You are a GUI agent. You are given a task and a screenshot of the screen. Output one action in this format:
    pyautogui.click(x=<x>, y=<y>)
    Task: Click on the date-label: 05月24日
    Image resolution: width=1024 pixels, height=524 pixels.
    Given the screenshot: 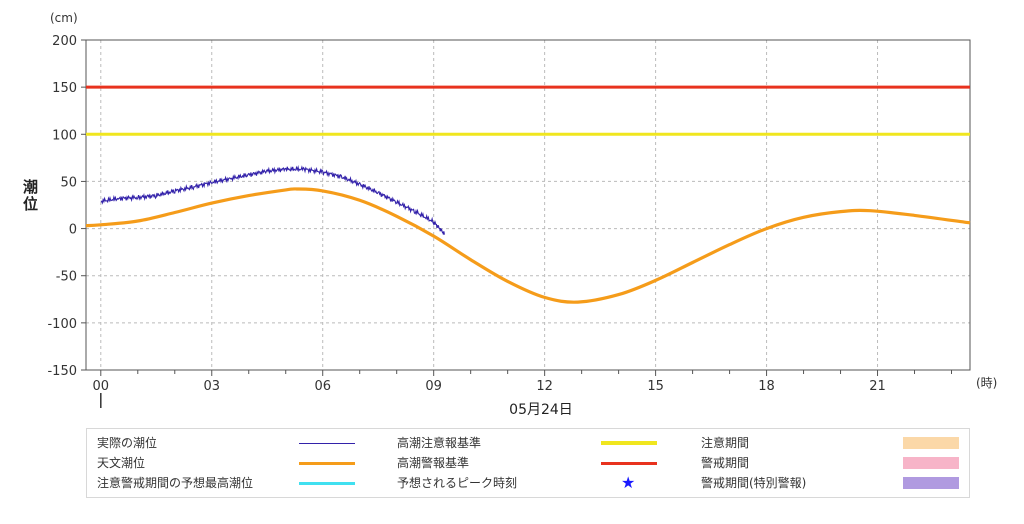 What is the action you would take?
    pyautogui.click(x=541, y=410)
    